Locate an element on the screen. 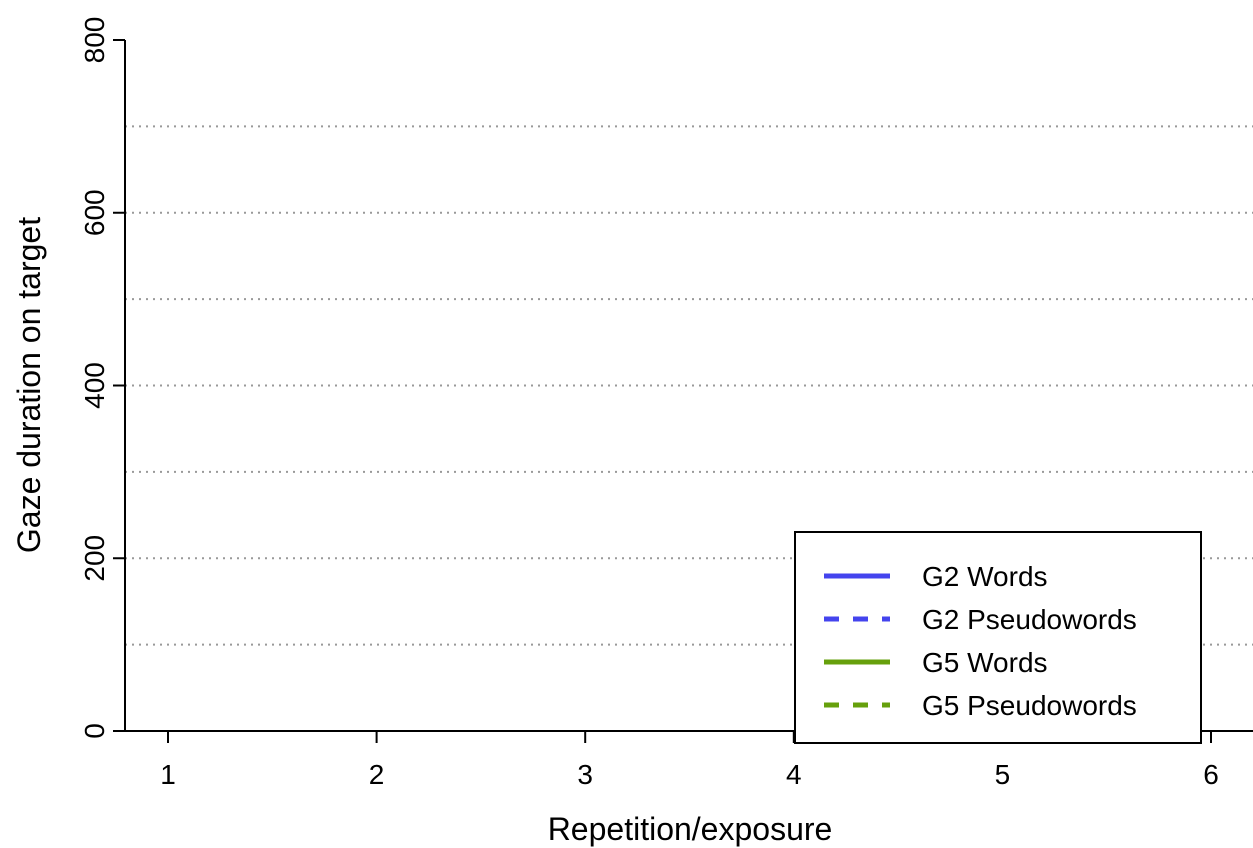 The height and width of the screenshot is (848, 1253). legend-label-0: G2 Words is located at coordinates (985, 576).